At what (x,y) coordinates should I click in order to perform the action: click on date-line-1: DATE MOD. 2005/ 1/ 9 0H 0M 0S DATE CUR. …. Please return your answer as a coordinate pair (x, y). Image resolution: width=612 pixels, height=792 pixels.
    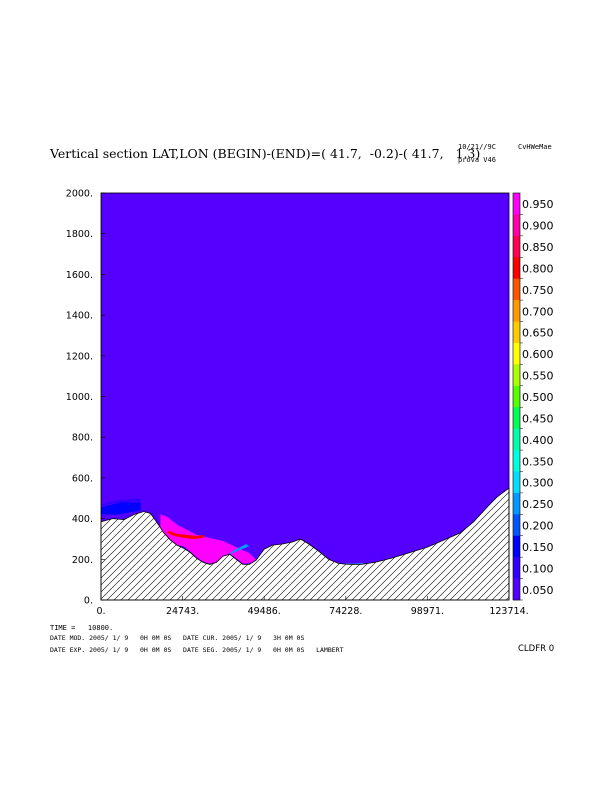
    Looking at the image, I should click on (177, 638).